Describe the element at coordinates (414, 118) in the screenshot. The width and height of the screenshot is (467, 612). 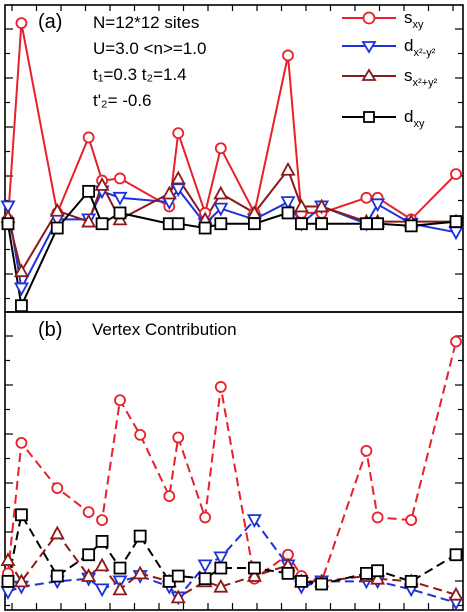
I see `svg-text: dxy` at that location.